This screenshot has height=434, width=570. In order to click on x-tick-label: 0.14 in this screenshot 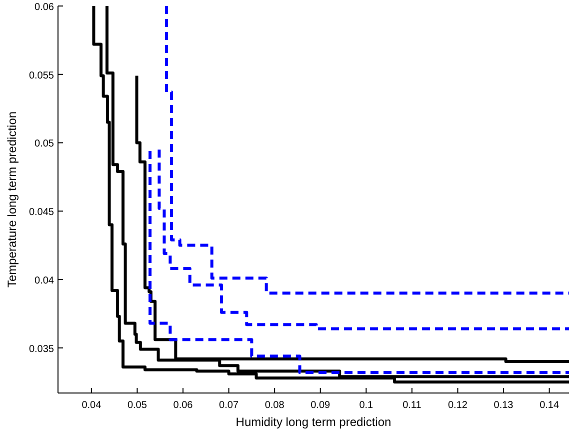, I will do `click(550, 405)`.